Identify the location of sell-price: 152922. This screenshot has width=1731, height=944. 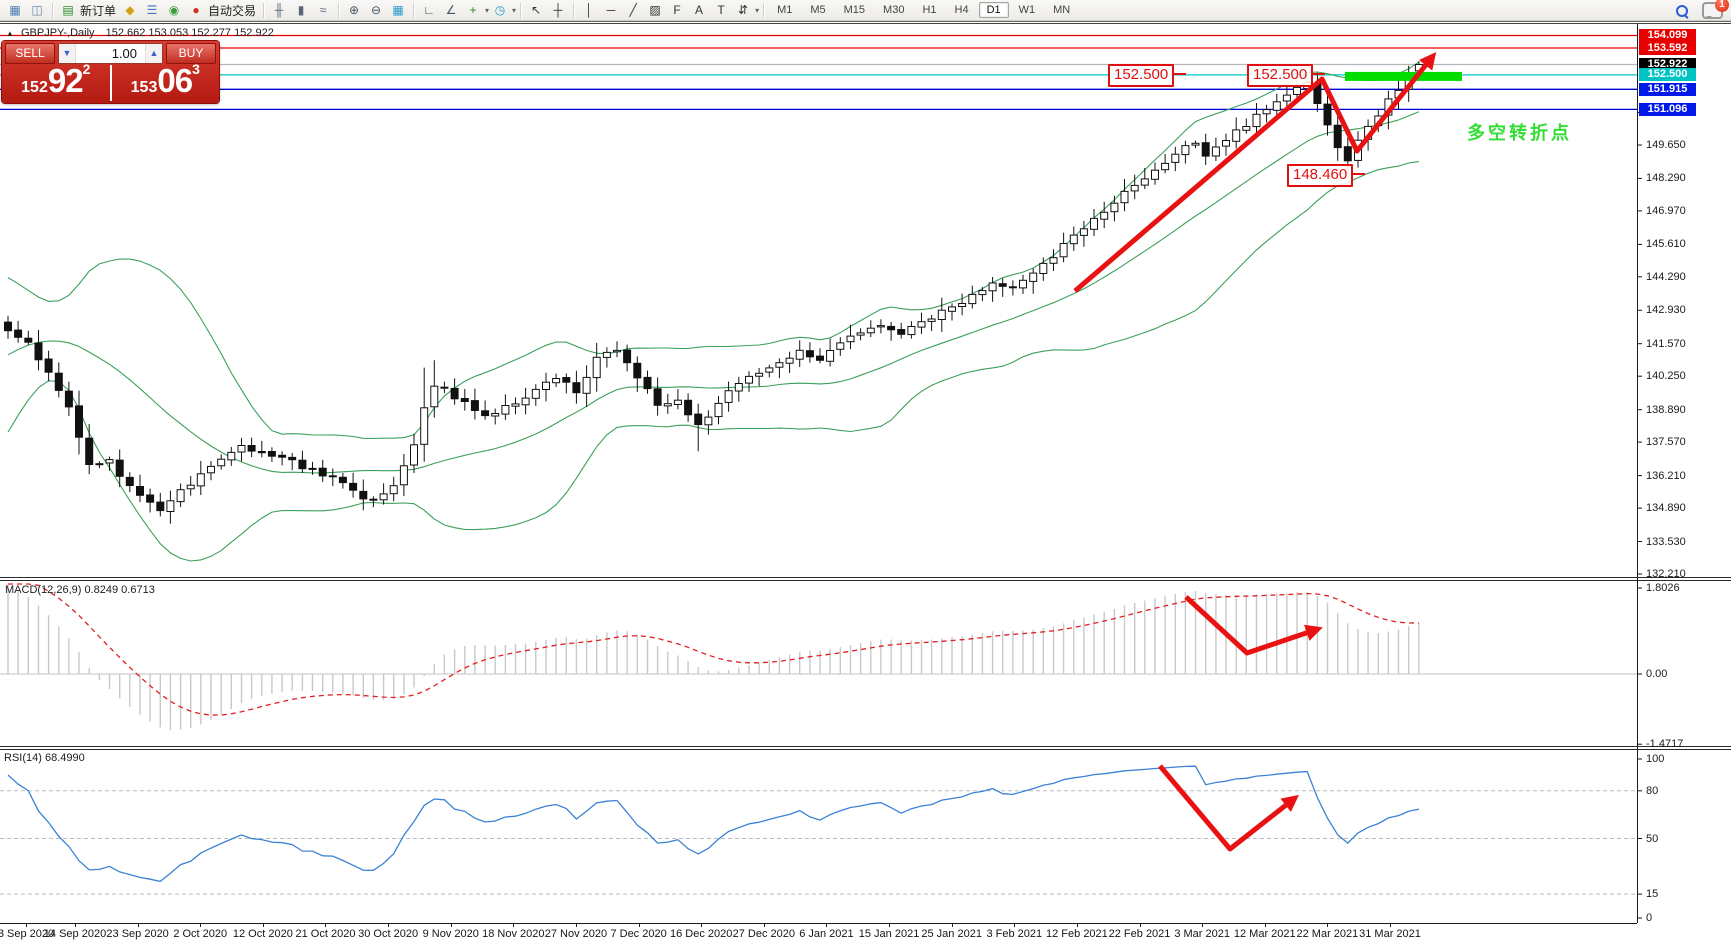
(56, 81).